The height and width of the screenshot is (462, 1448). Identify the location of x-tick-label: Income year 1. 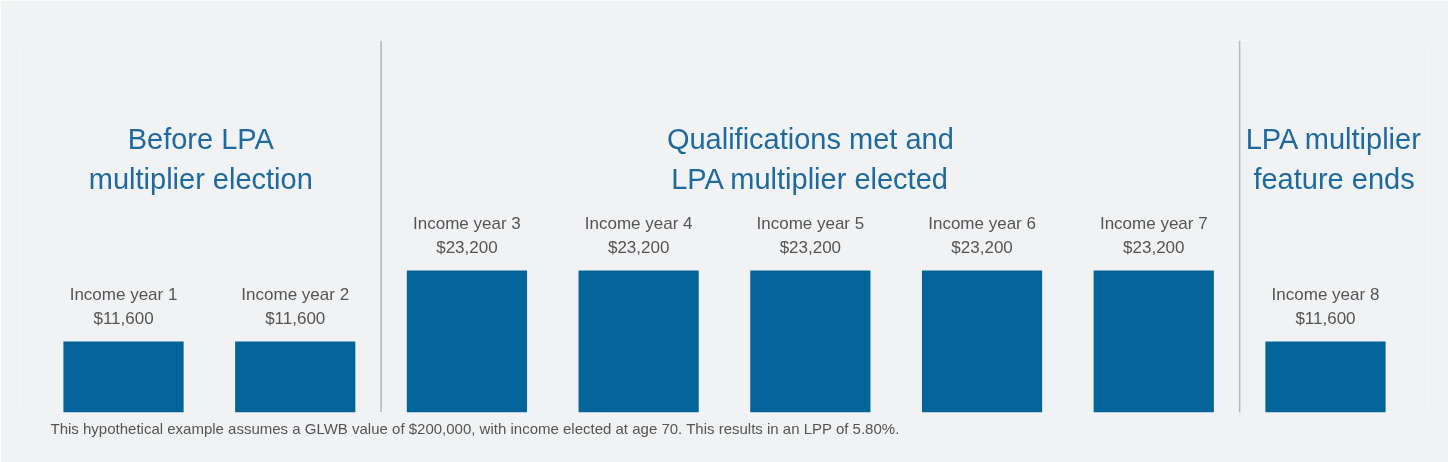
(123, 294).